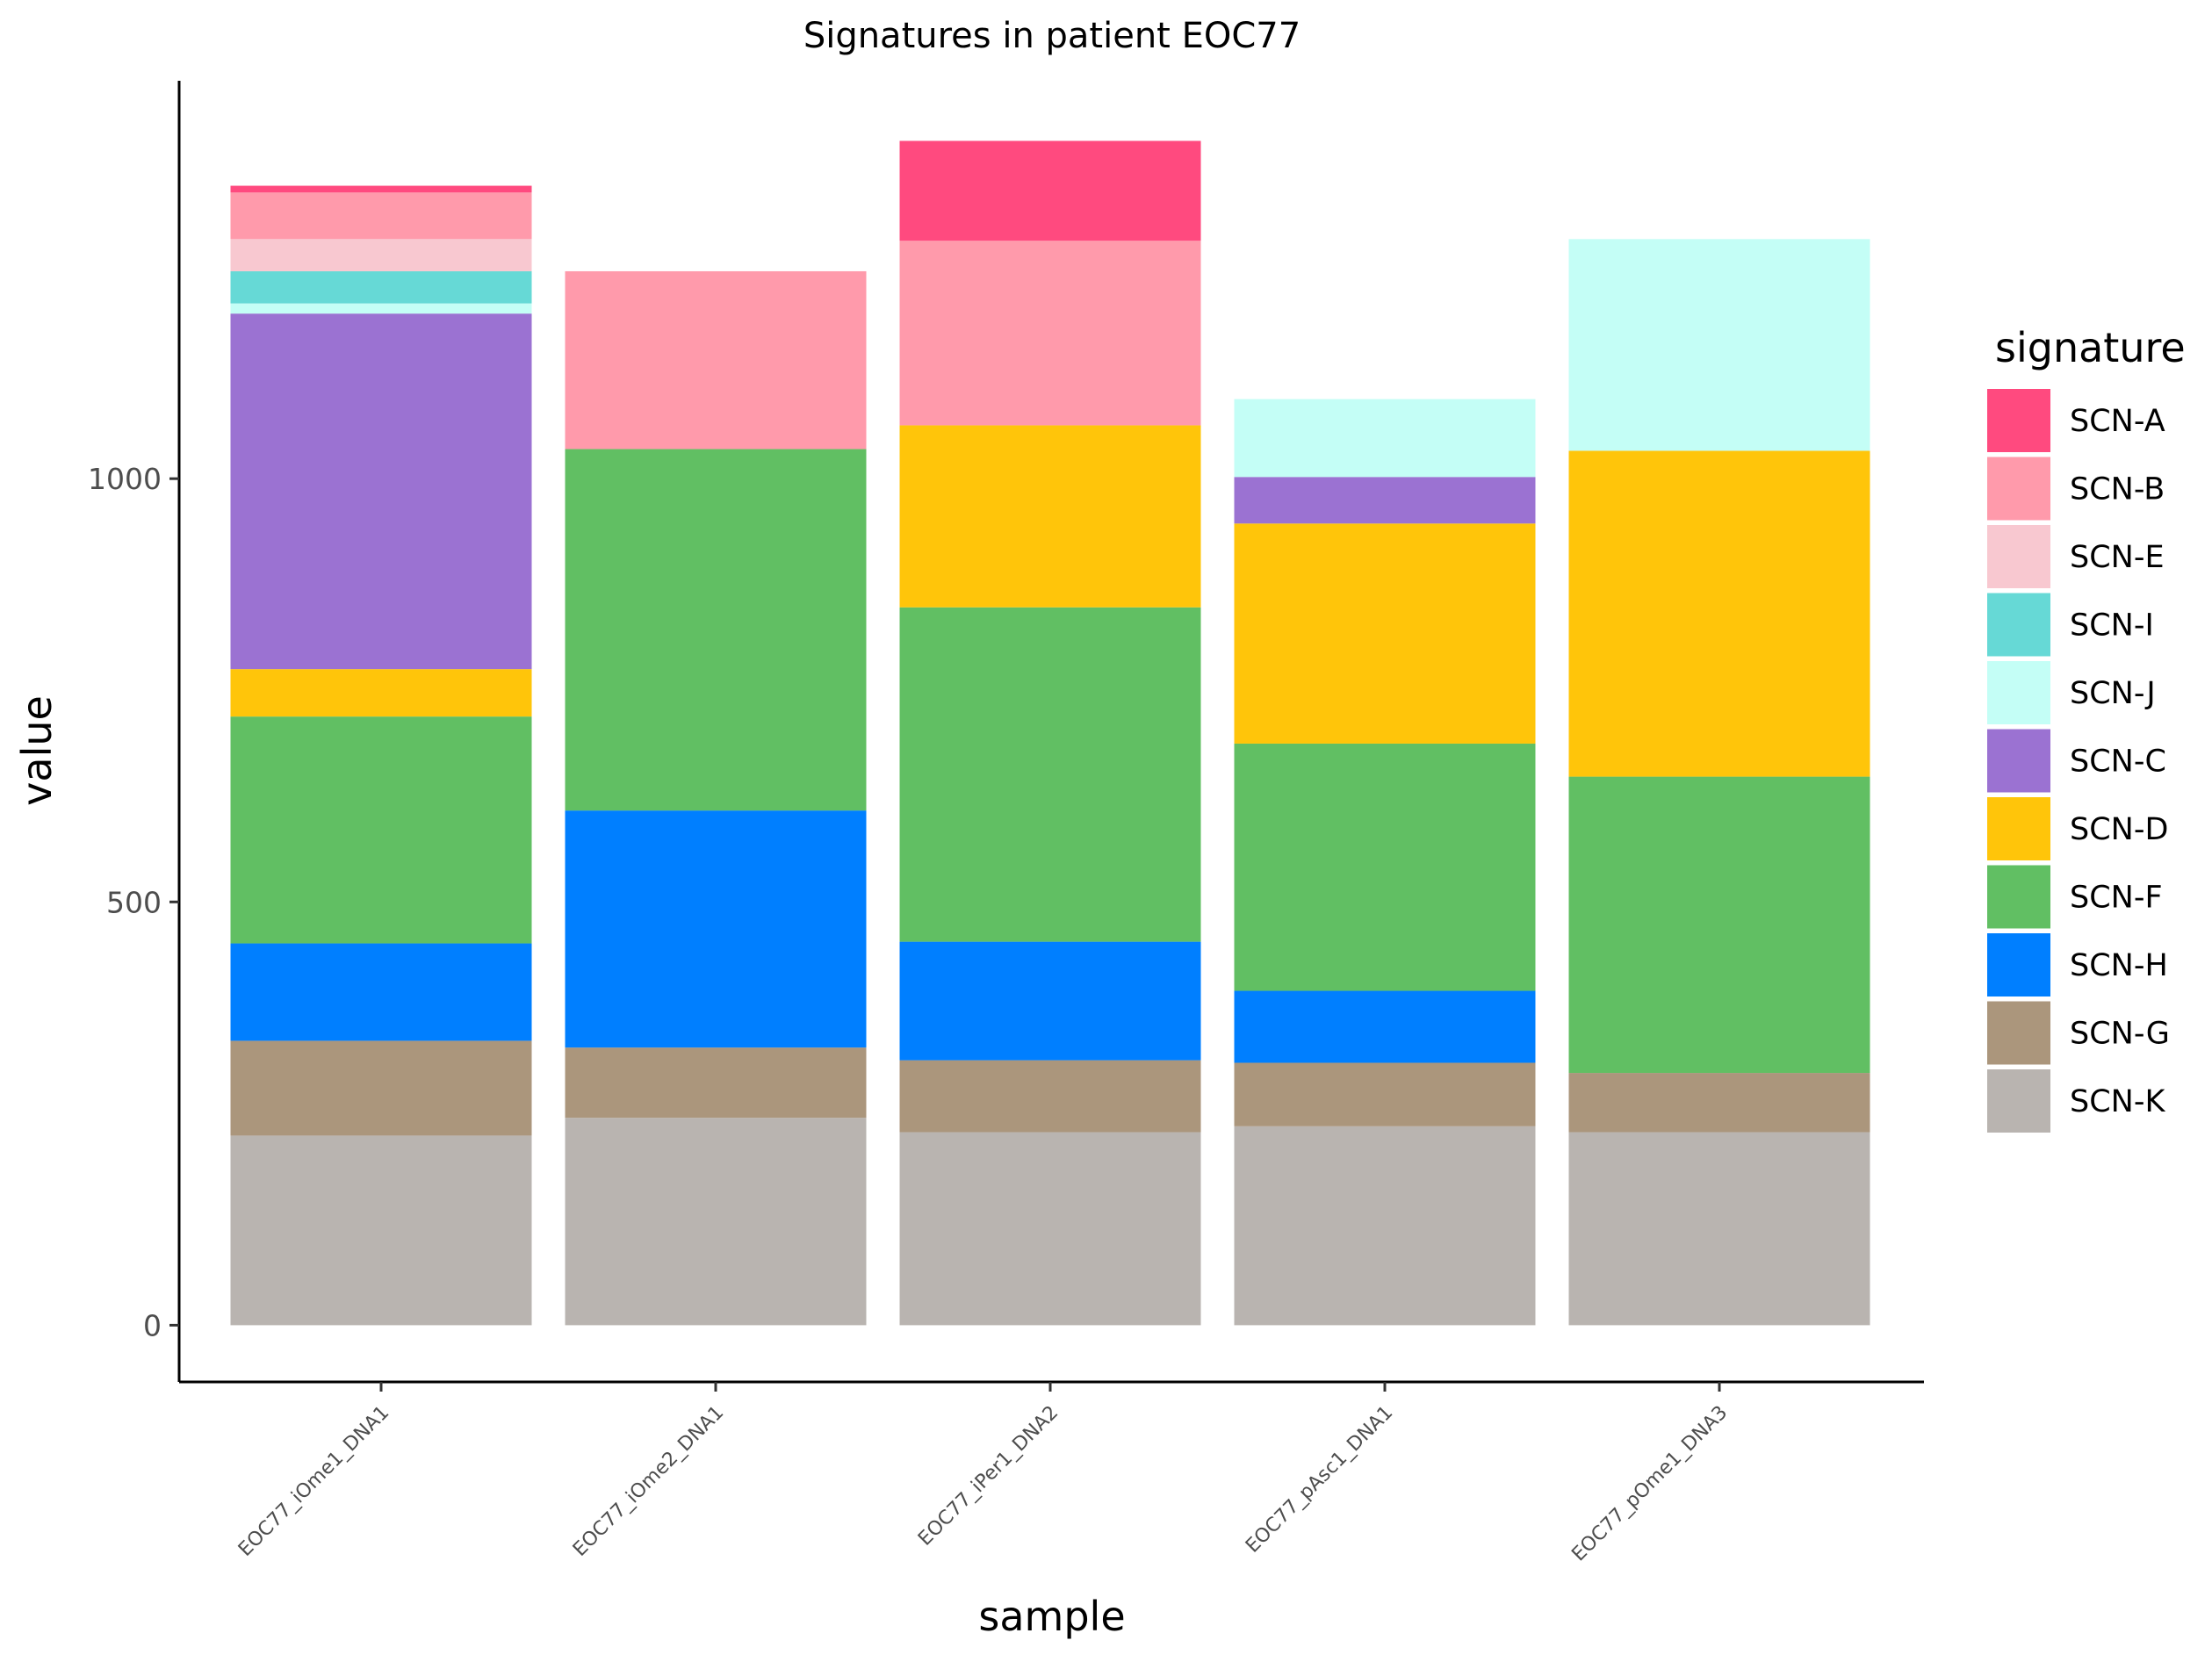 The image size is (2212, 1662). Describe the element at coordinates (2018, 489) in the screenshot. I see `legend-key-scn-b` at that location.